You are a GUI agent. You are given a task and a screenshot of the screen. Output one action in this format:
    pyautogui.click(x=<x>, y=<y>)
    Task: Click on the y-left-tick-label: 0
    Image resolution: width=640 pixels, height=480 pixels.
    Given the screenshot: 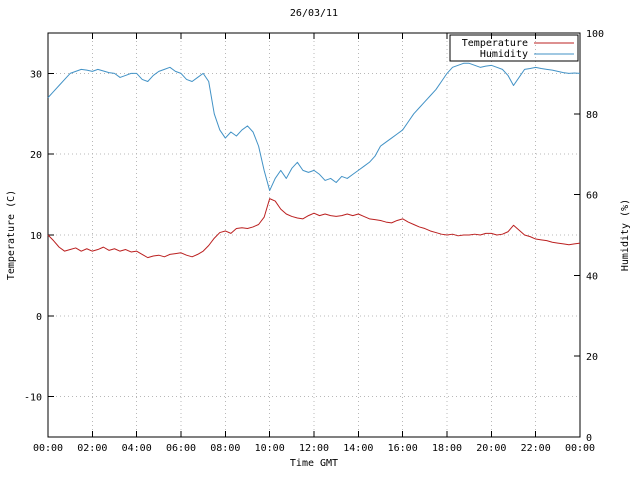 What is the action you would take?
    pyautogui.click(x=39, y=317)
    